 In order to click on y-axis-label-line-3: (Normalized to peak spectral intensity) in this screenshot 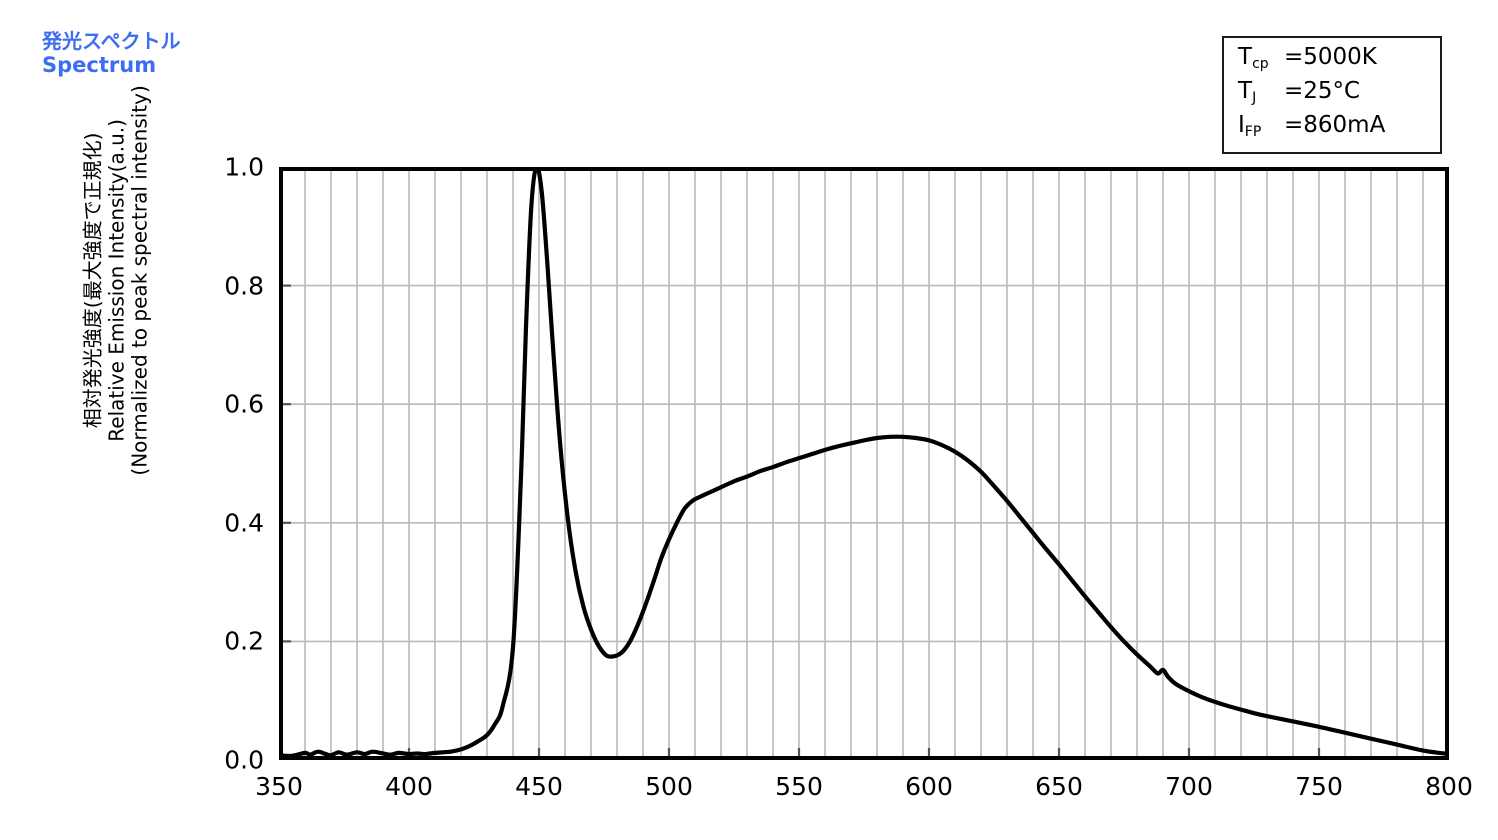, I will do `click(139, 280)`.